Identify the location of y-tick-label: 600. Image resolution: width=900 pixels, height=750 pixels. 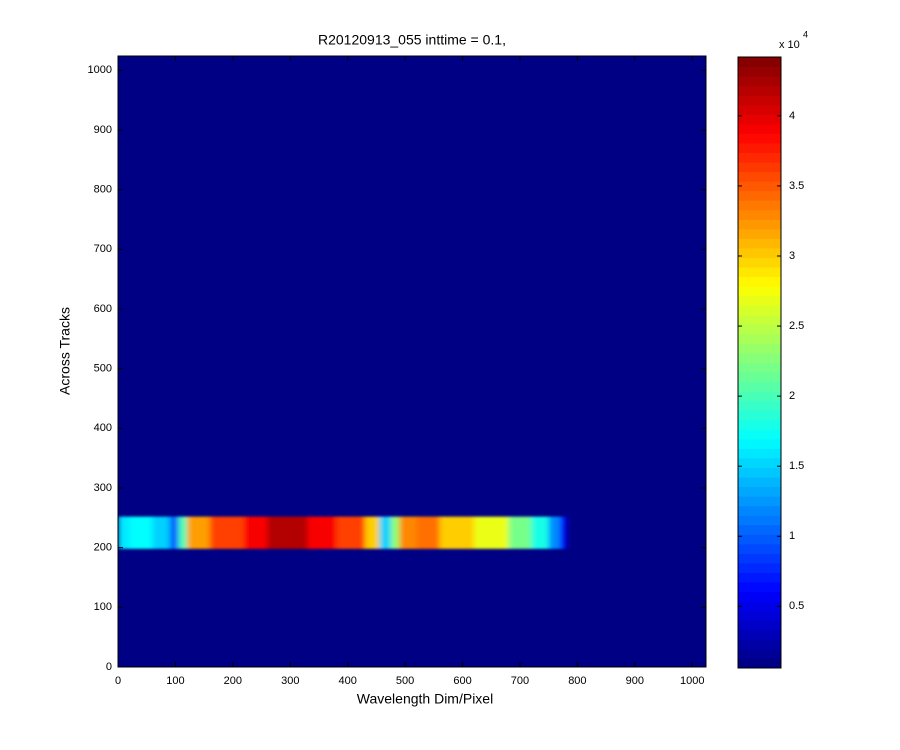
(103, 309).